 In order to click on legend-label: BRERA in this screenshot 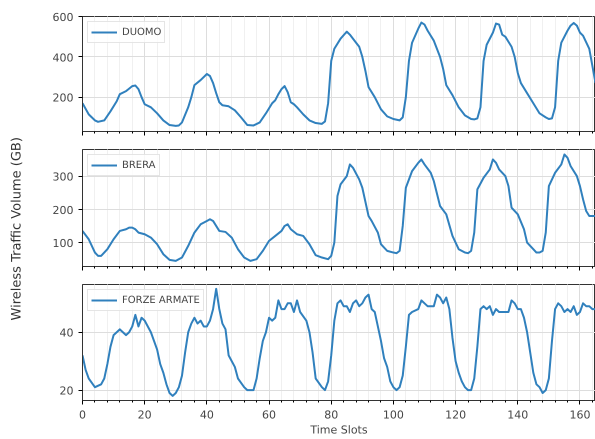, I will do `click(139, 165)`.